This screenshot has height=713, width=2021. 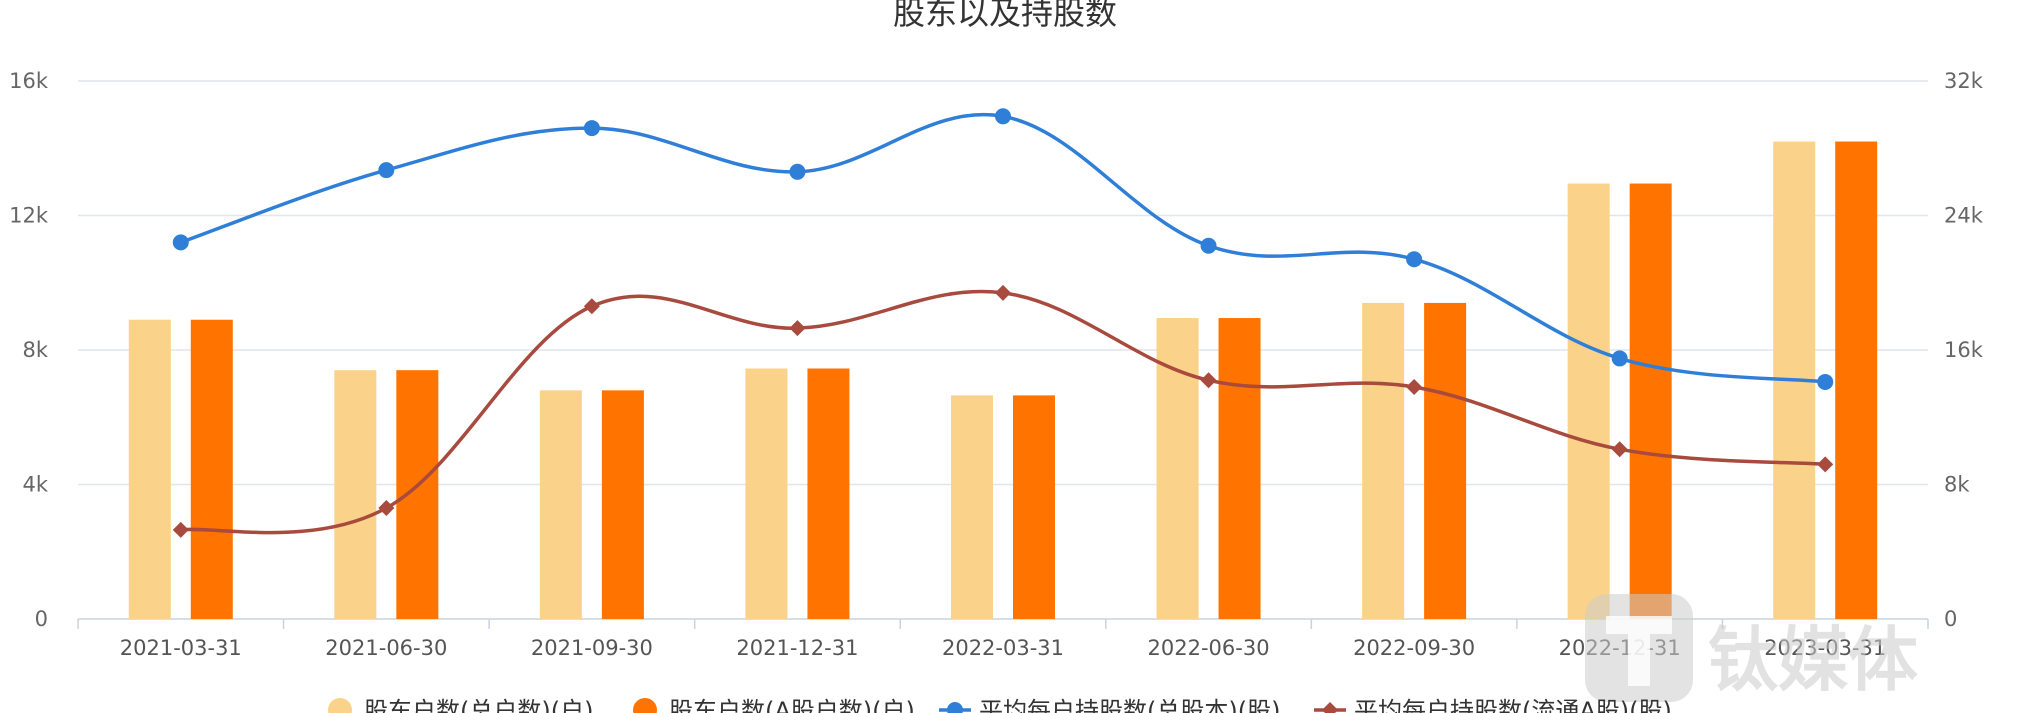 What do you see at coordinates (1957, 485) in the screenshot?
I see `right-y-tick-label: 8k` at bounding box center [1957, 485].